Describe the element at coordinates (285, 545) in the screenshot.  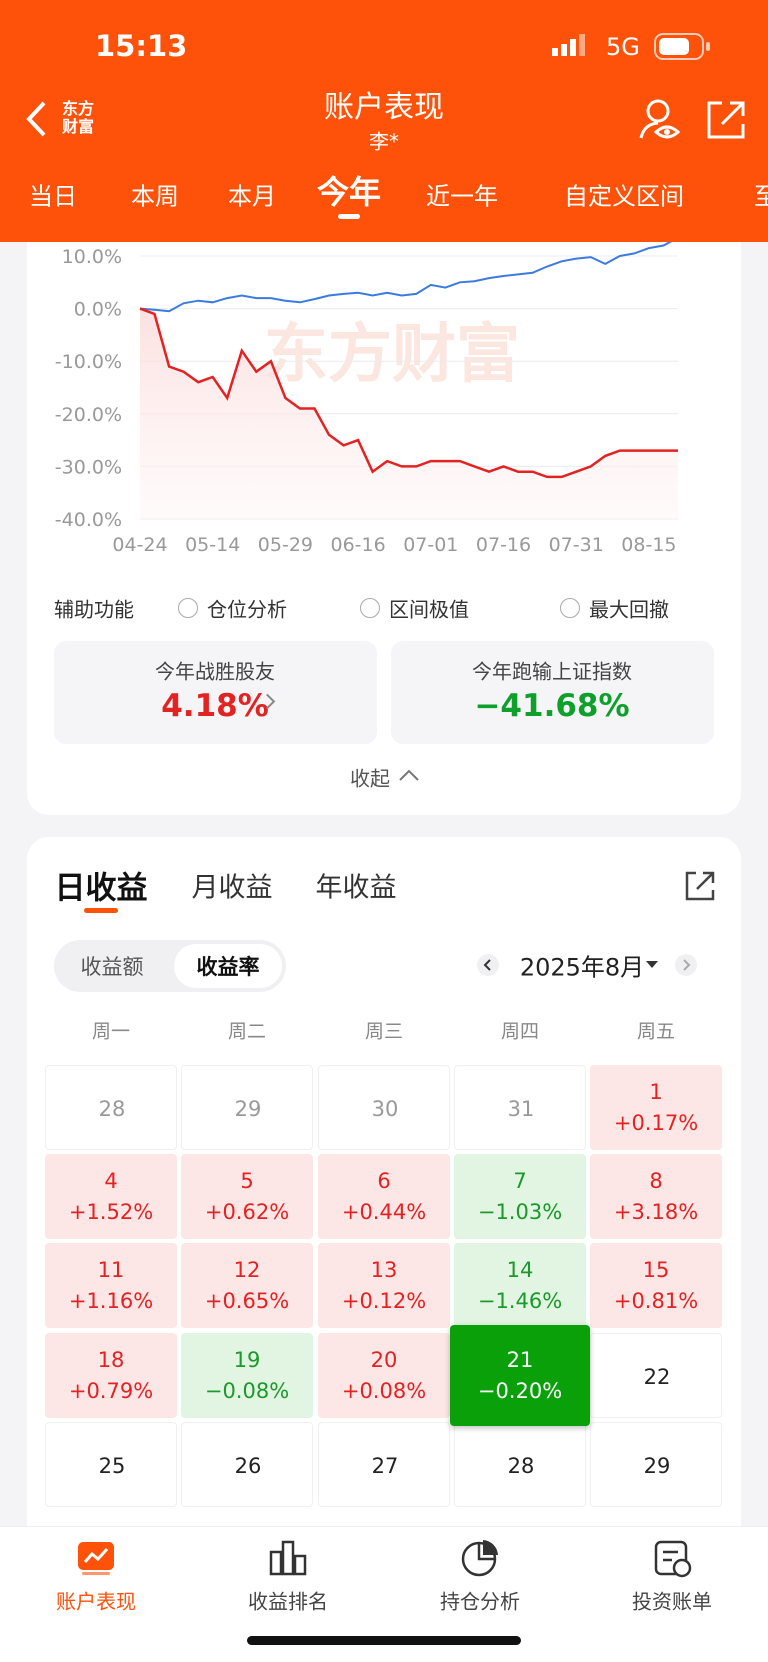
I see `x-tick-label: 05-29` at that location.